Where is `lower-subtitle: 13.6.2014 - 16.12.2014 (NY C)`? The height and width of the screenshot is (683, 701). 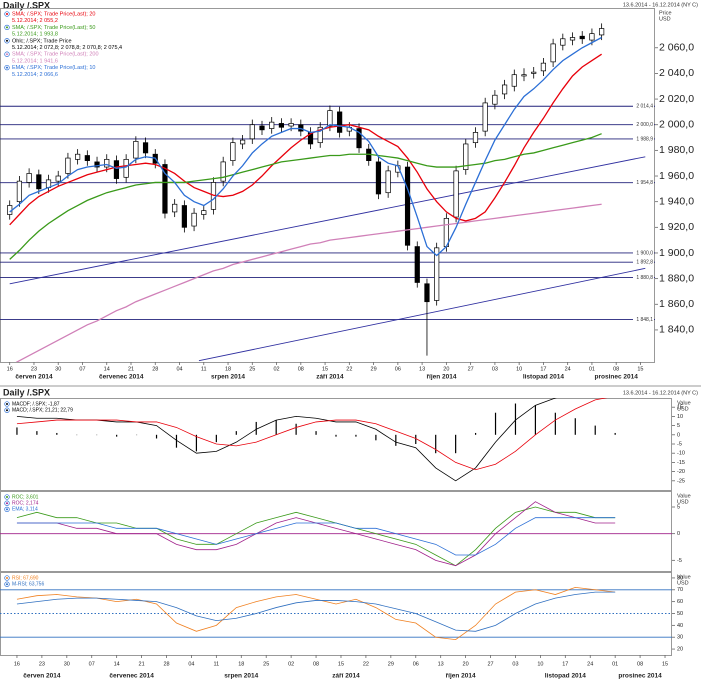 lower-subtitle: 13.6.2014 - 16.12.2014 (NY C) is located at coordinates (660, 393).